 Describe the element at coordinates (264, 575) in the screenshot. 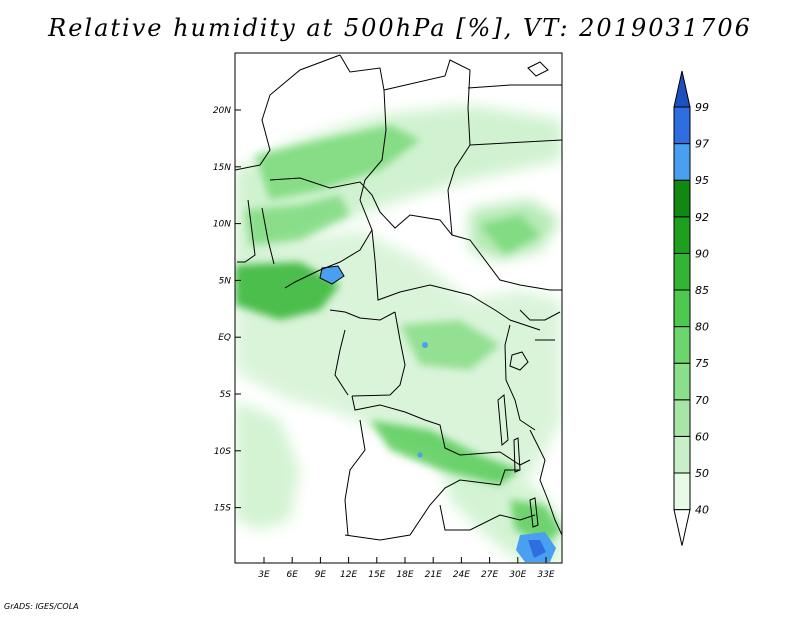

I see `lon-tick-label: 3E` at that location.